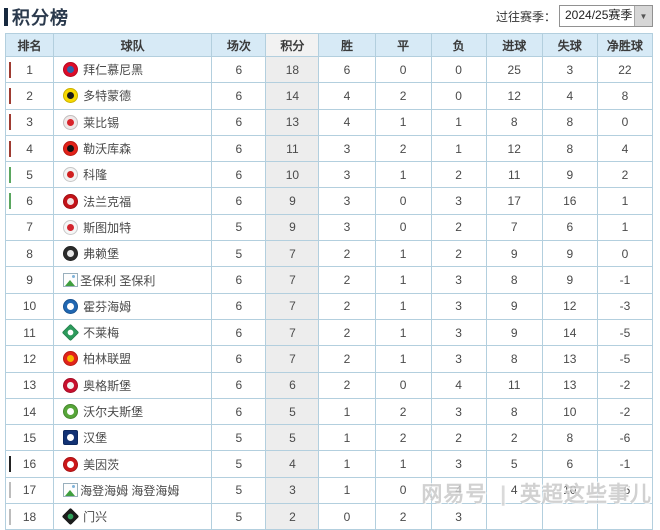  Describe the element at coordinates (458, 490) in the screenshot. I see `losses-cell: 4` at that location.